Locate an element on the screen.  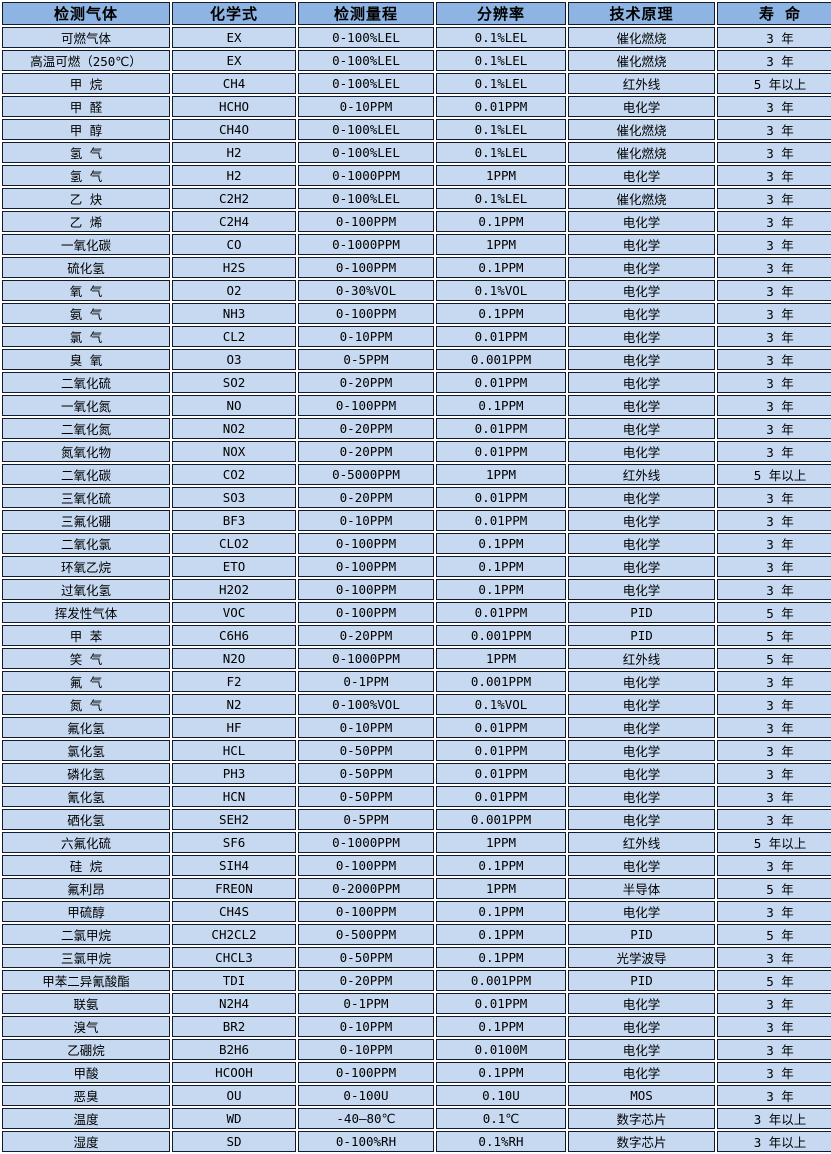
table-row: 六氟化硫 SF6 0-1000PPM 1PPM 红外线 5 年以上 is located at coordinates (416, 842).